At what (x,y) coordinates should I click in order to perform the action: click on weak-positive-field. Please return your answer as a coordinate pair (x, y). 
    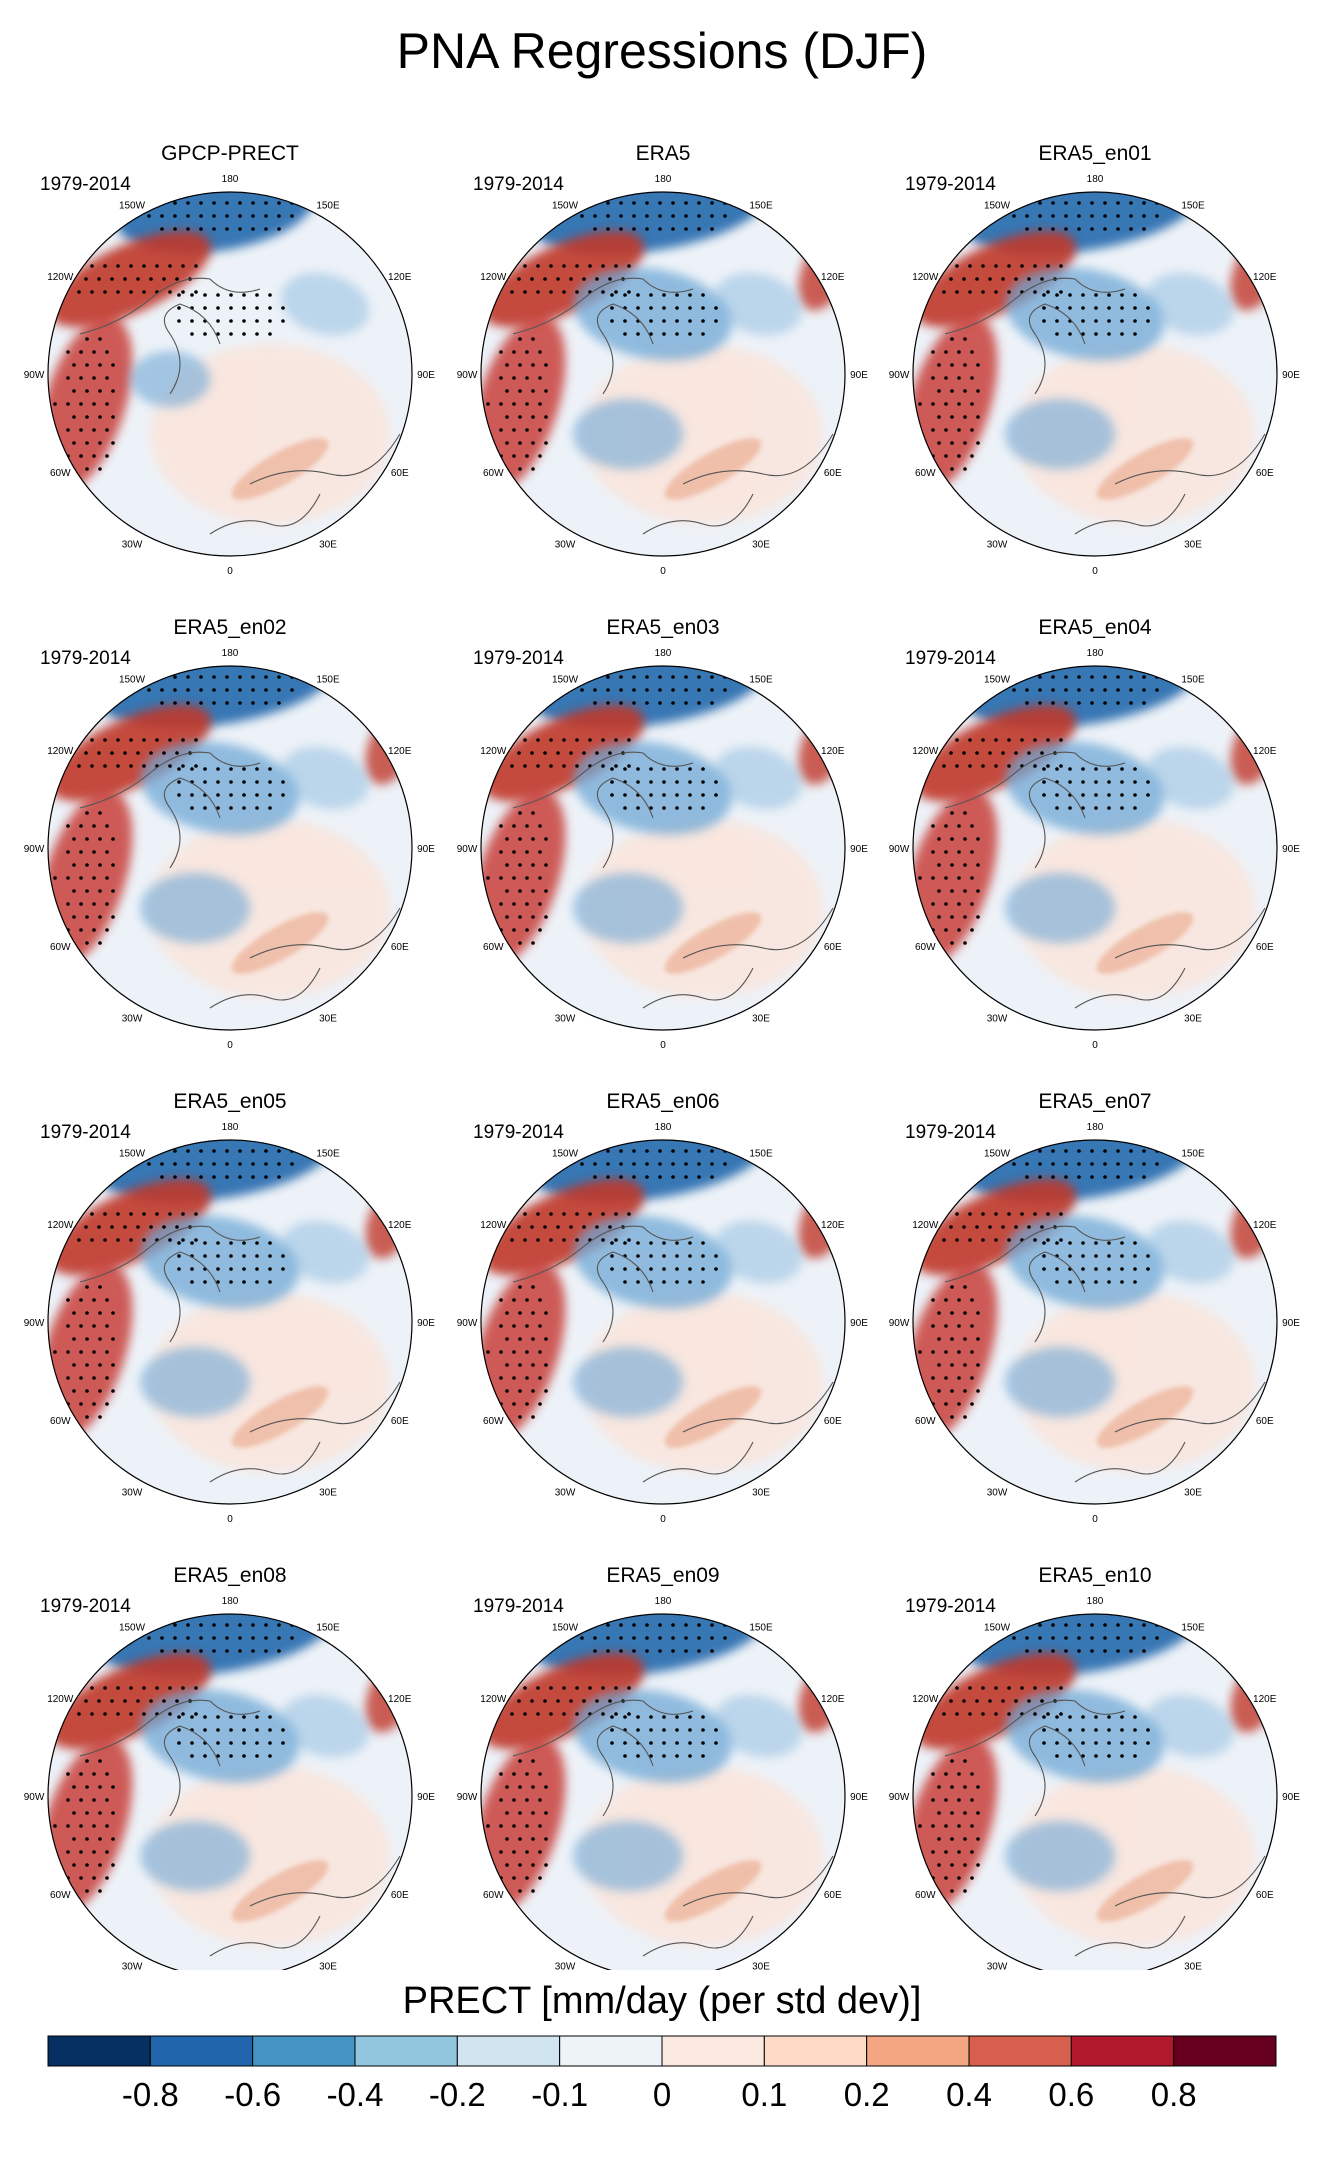
    Looking at the image, I should click on (703, 908).